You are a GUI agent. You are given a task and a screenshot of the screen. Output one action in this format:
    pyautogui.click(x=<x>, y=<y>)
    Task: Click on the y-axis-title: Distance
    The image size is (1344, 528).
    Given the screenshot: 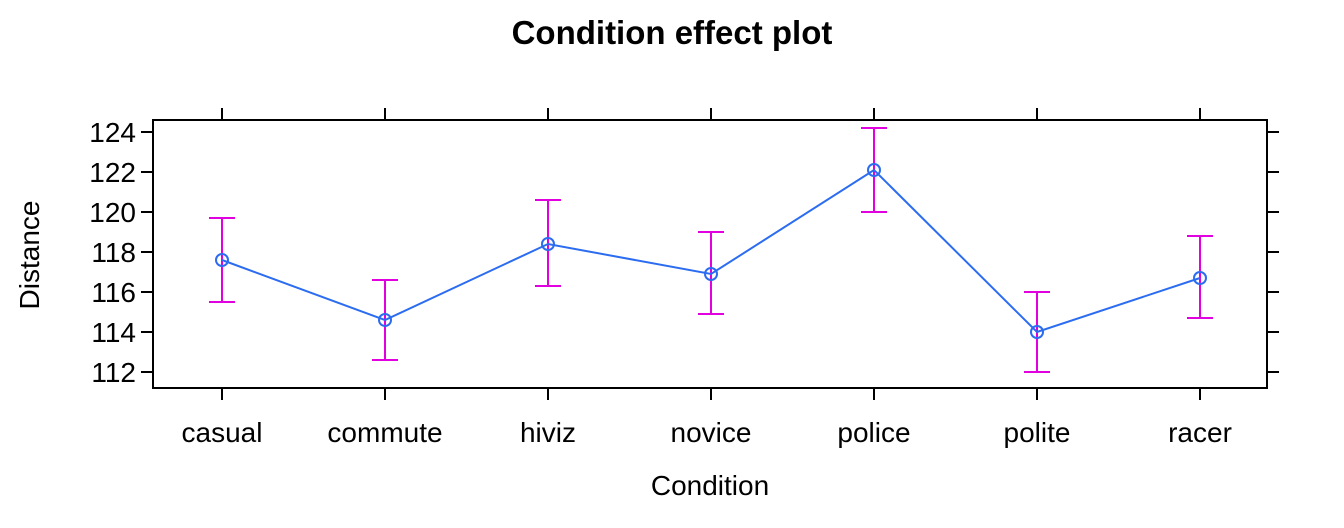 What is the action you would take?
    pyautogui.click(x=29, y=255)
    